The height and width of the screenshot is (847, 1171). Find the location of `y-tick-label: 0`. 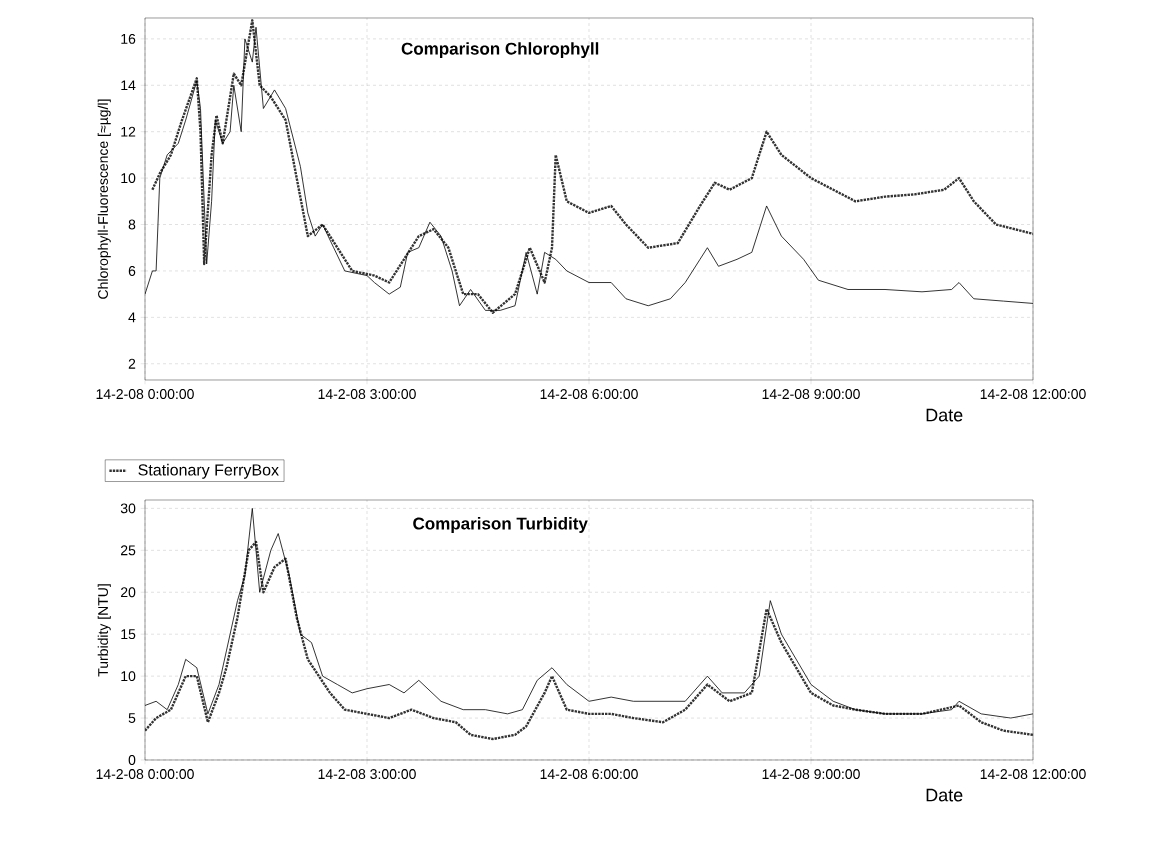

y-tick-label: 0 is located at coordinates (132, 760).